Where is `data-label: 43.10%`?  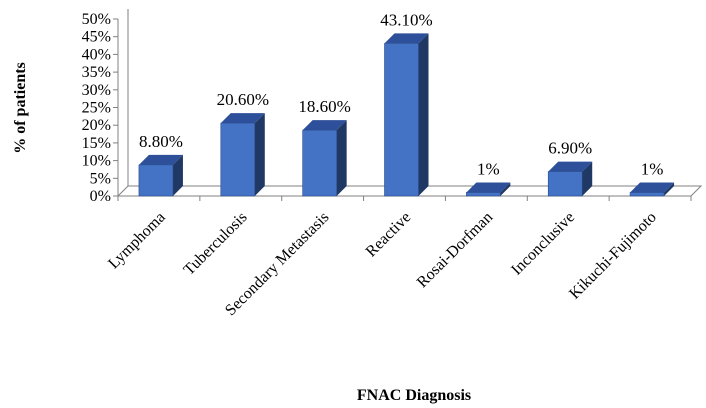
data-label: 43.10% is located at coordinates (406, 19).